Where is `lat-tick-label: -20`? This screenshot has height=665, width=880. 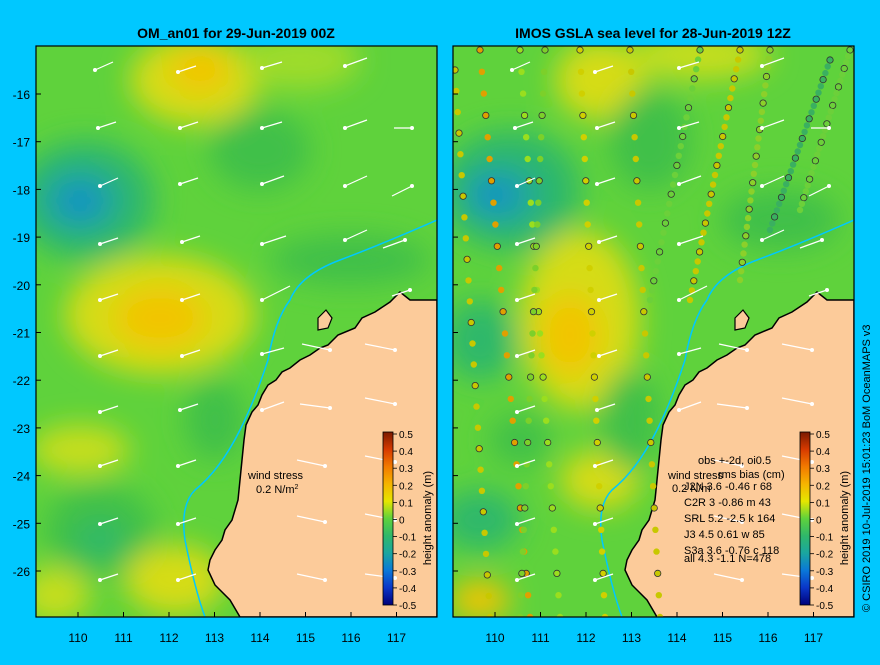
lat-tick-label: -20 is located at coordinates (22, 286).